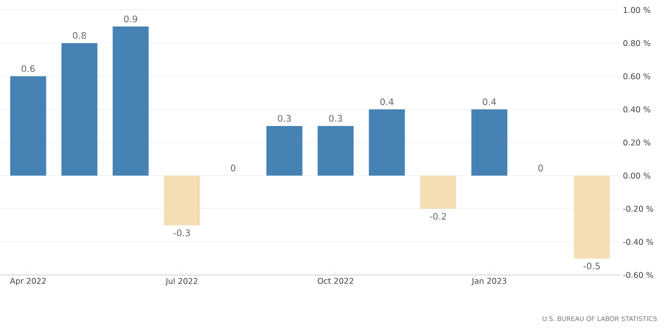 The image size is (668, 330). I want to click on data-label: -0.5, so click(592, 266).